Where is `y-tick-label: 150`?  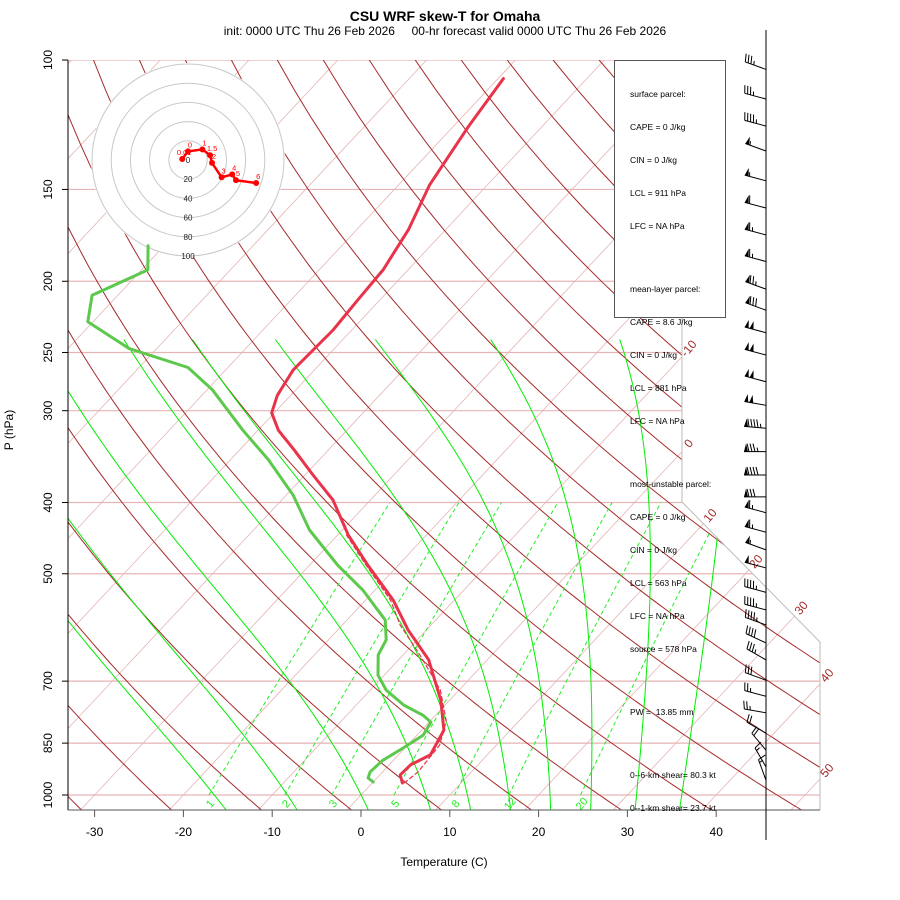 y-tick-label: 150 is located at coordinates (48, 189).